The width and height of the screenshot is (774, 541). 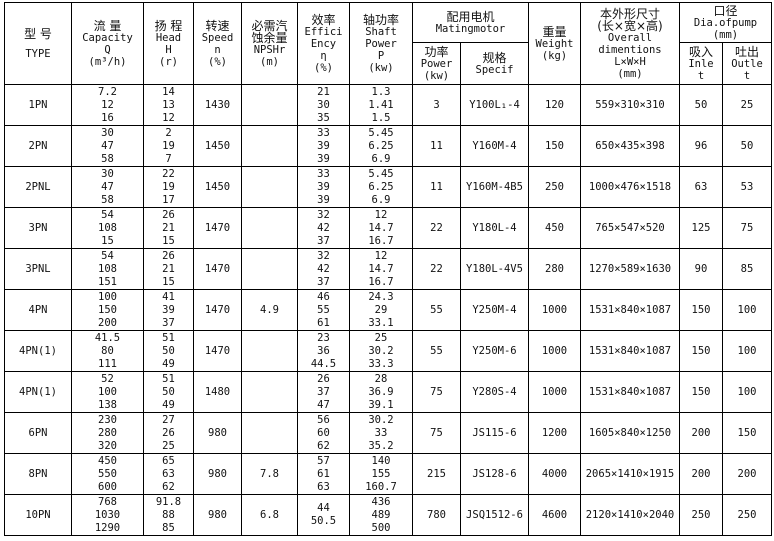 I want to click on cell-value: 1290, so click(x=107, y=527).